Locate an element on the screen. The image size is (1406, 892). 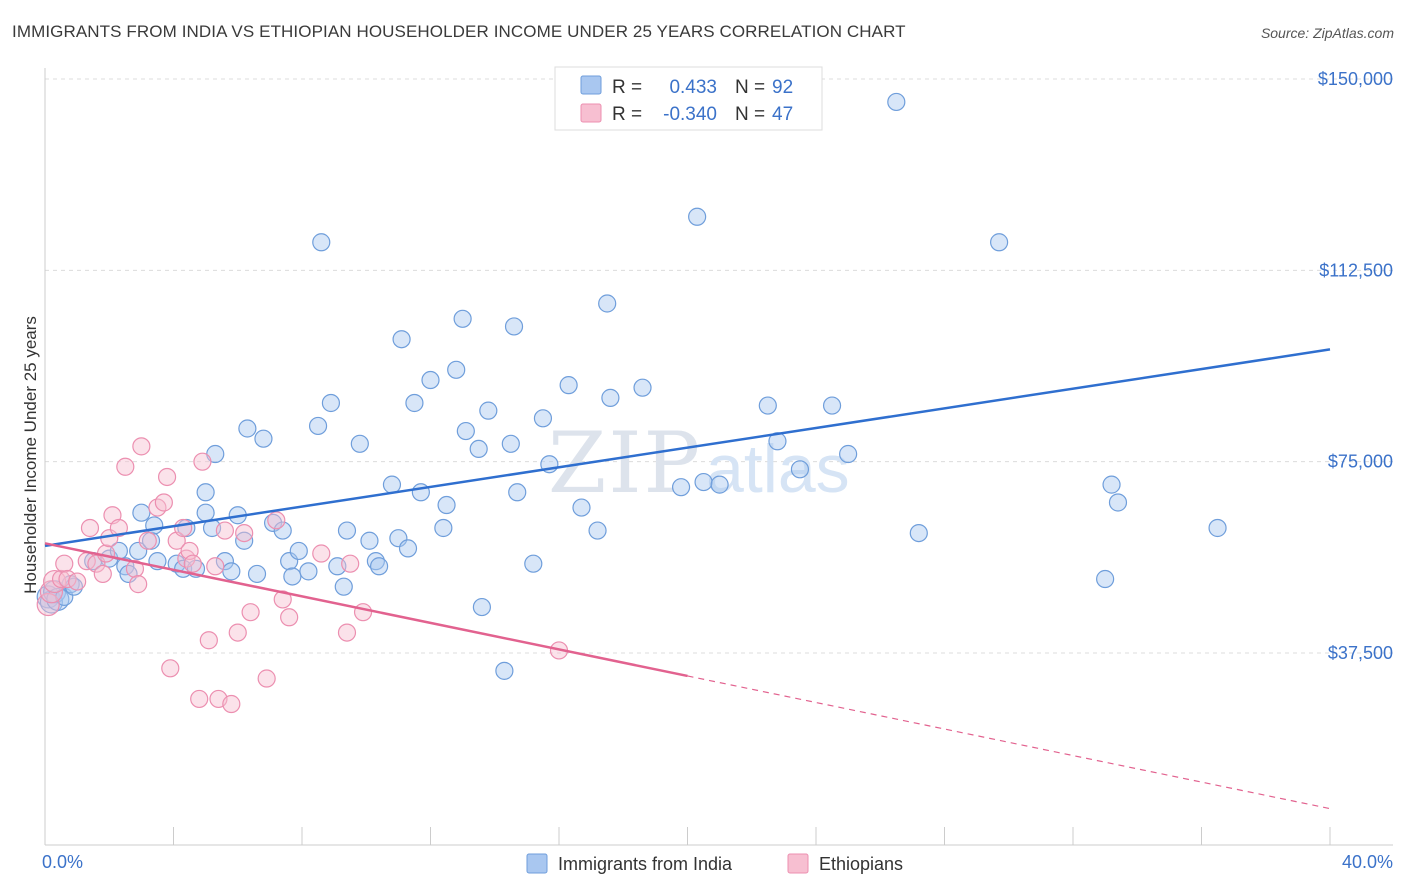
stats-ethiopia-n-label: N = is located at coordinates (750, 114).